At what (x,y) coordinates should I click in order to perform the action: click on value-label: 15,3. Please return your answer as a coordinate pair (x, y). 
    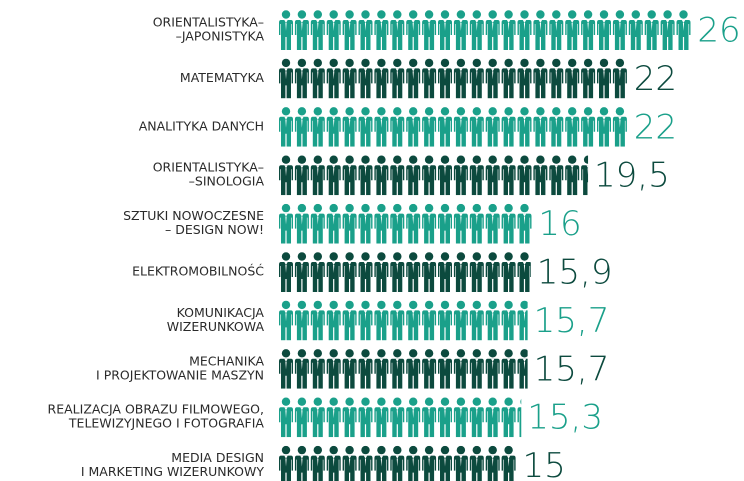
    Looking at the image, I should click on (565, 418).